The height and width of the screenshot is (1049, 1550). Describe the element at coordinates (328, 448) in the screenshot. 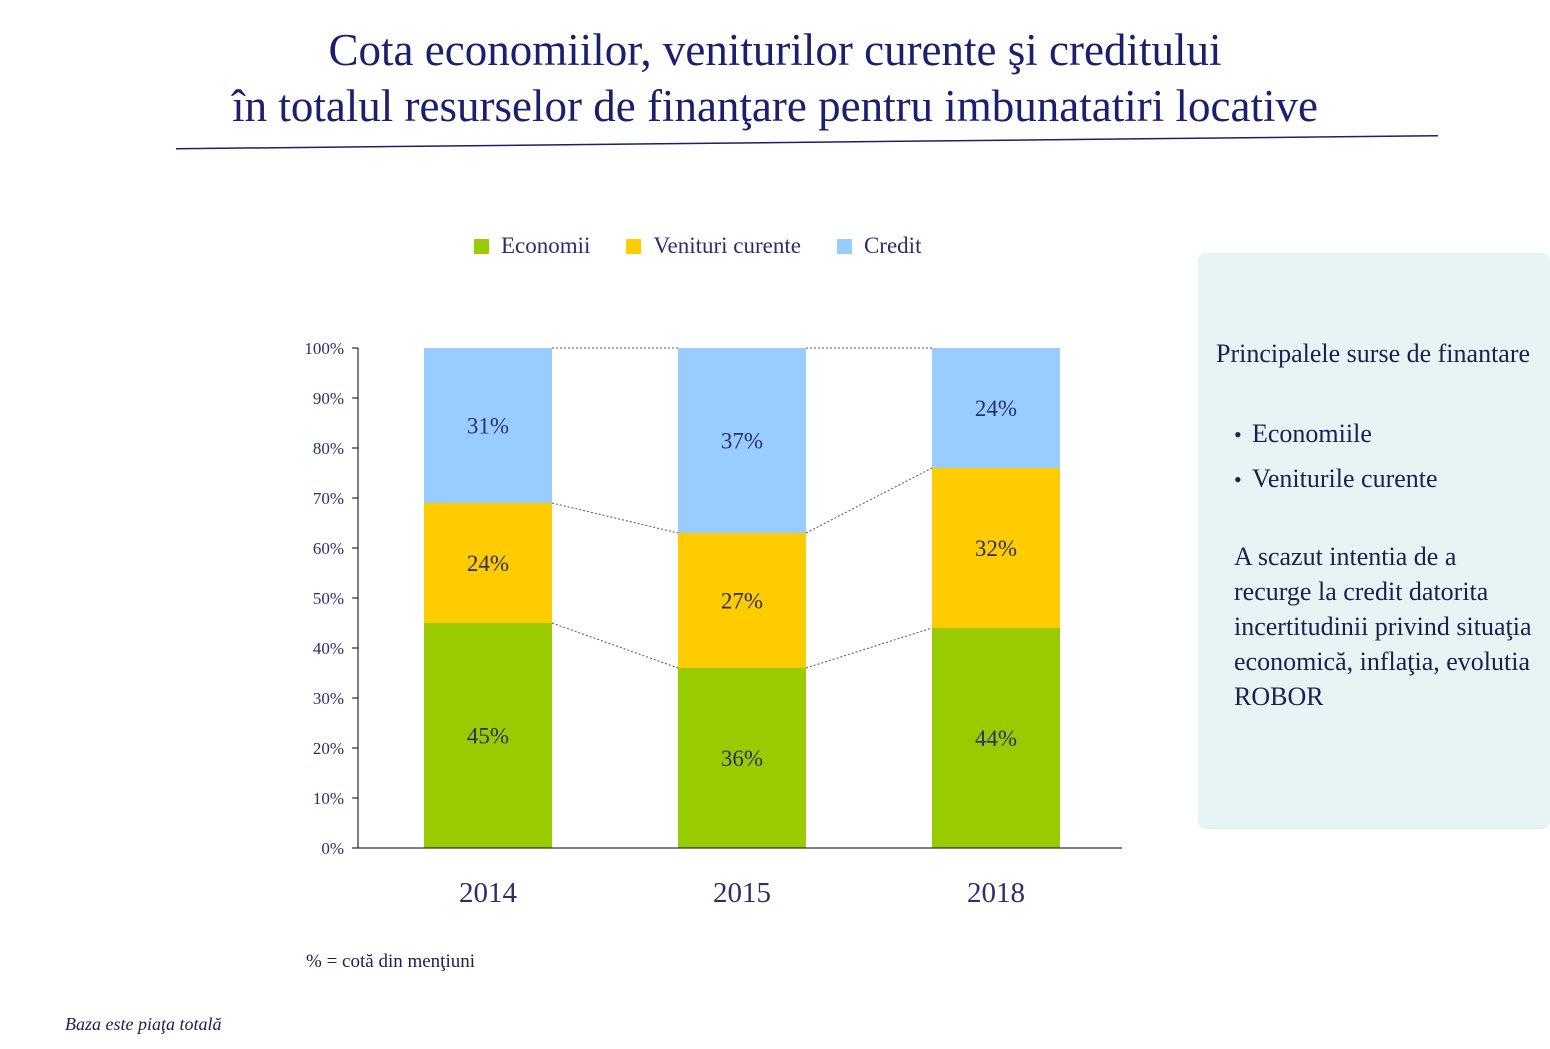

I see `y-tick-label: 80%` at that location.